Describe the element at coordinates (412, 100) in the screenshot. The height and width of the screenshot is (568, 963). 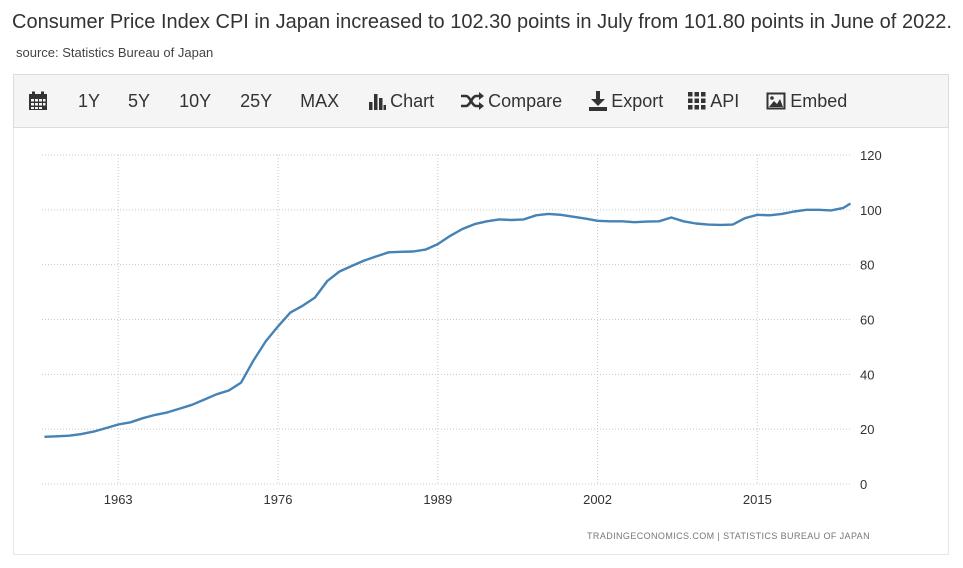
I see `chart-button-label: Chart` at that location.